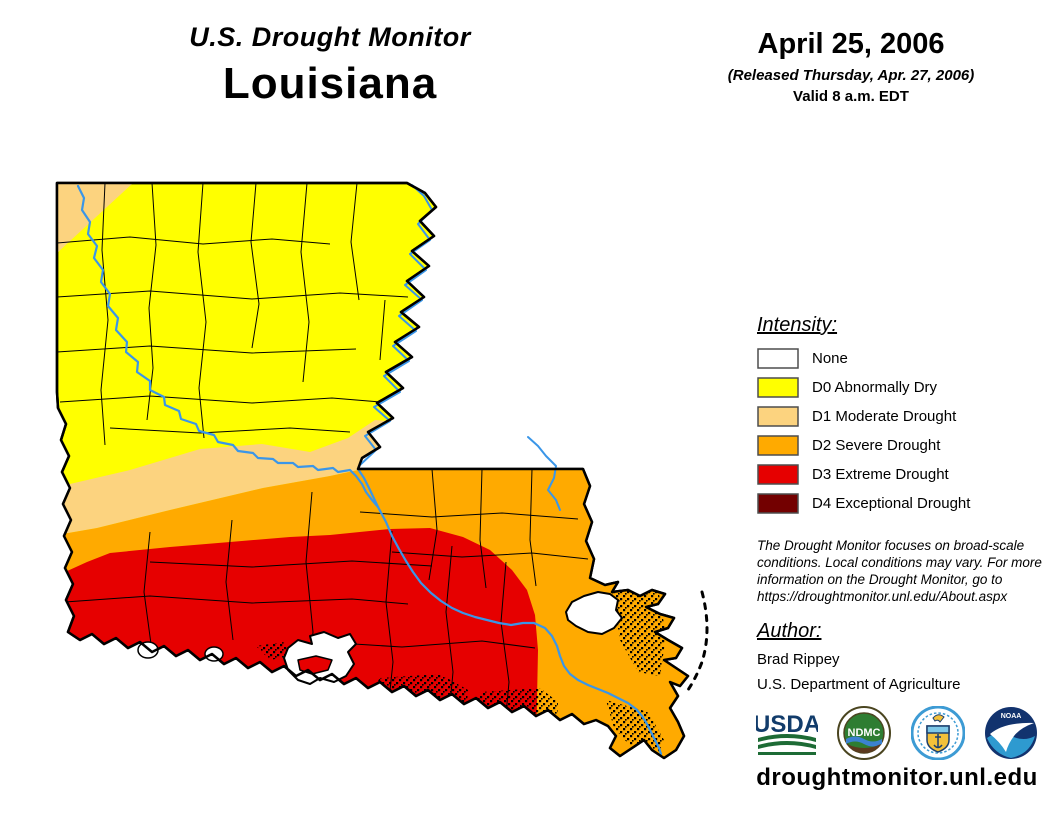 The height and width of the screenshot is (816, 1056). I want to click on legend-swatch-d1, so click(778, 416).